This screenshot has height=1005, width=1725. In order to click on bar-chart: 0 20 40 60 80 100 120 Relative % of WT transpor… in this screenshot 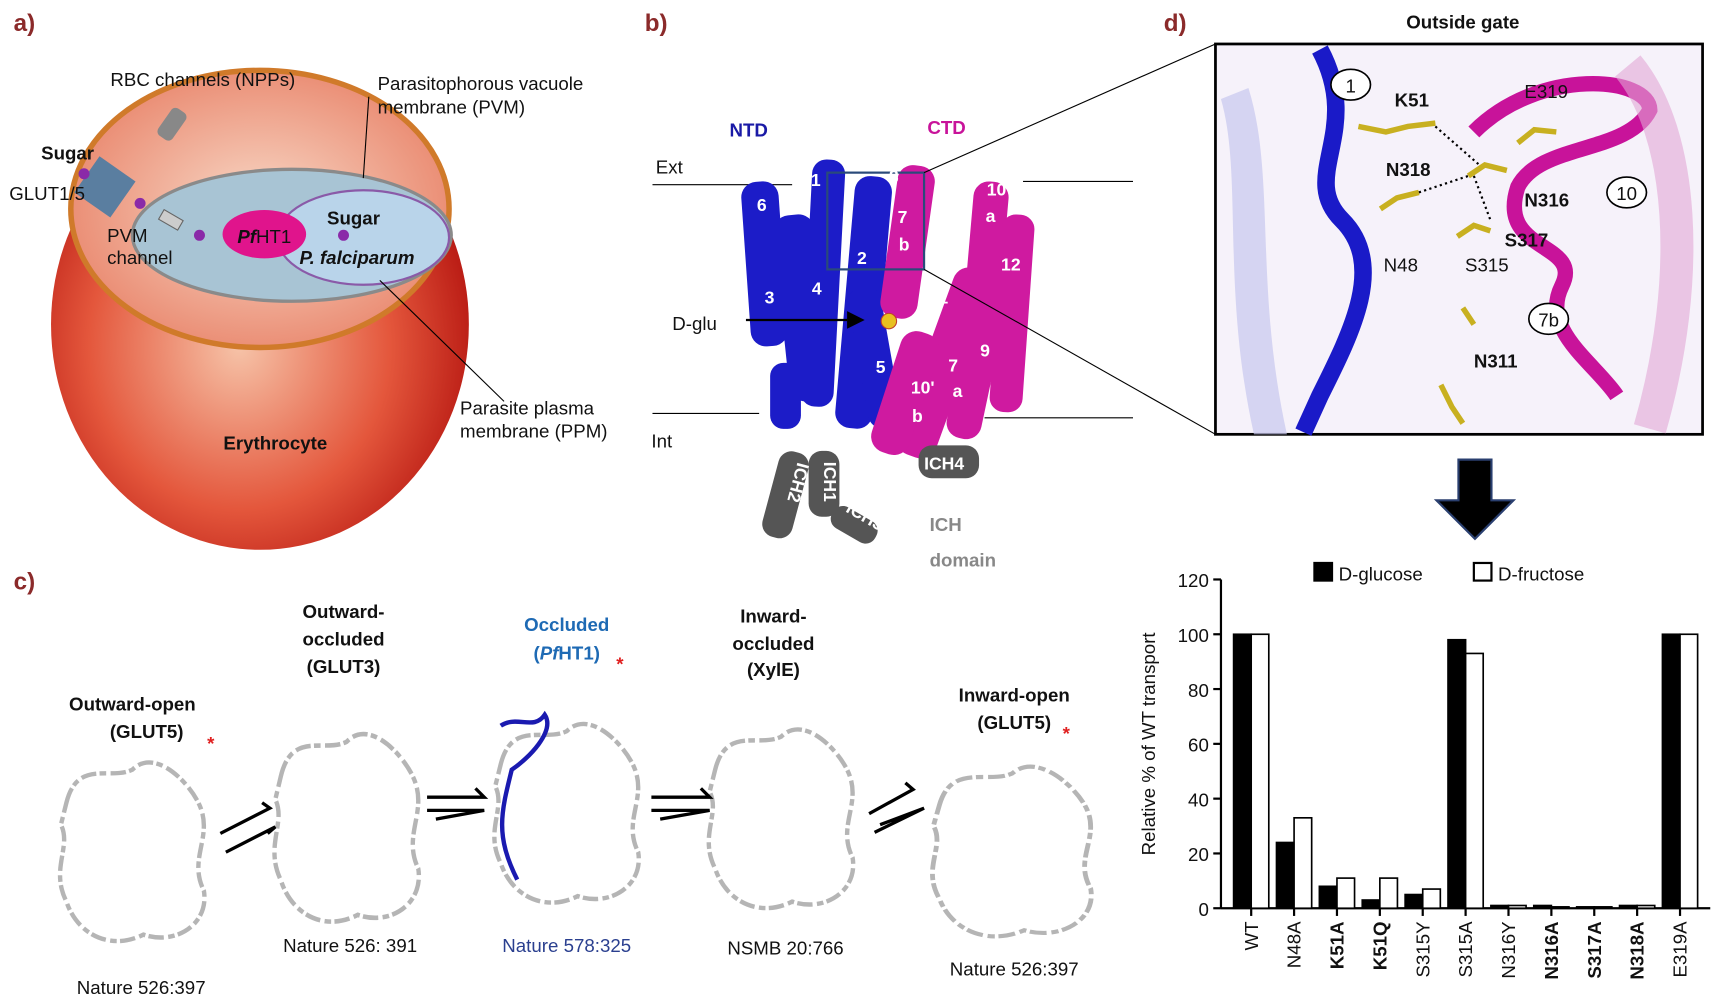, I will do `click(1424, 770)`.